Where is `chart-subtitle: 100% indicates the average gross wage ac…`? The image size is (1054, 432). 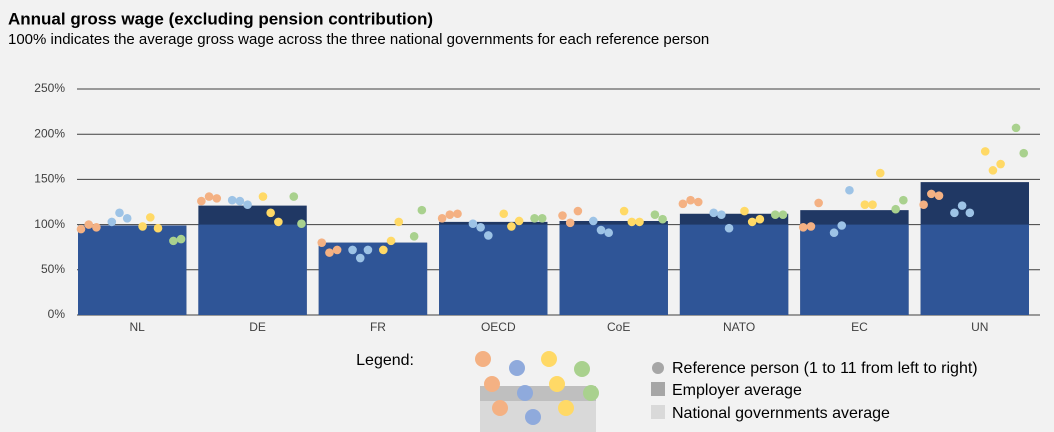
chart-subtitle: 100% indicates the average gross wage ac… is located at coordinates (358, 39).